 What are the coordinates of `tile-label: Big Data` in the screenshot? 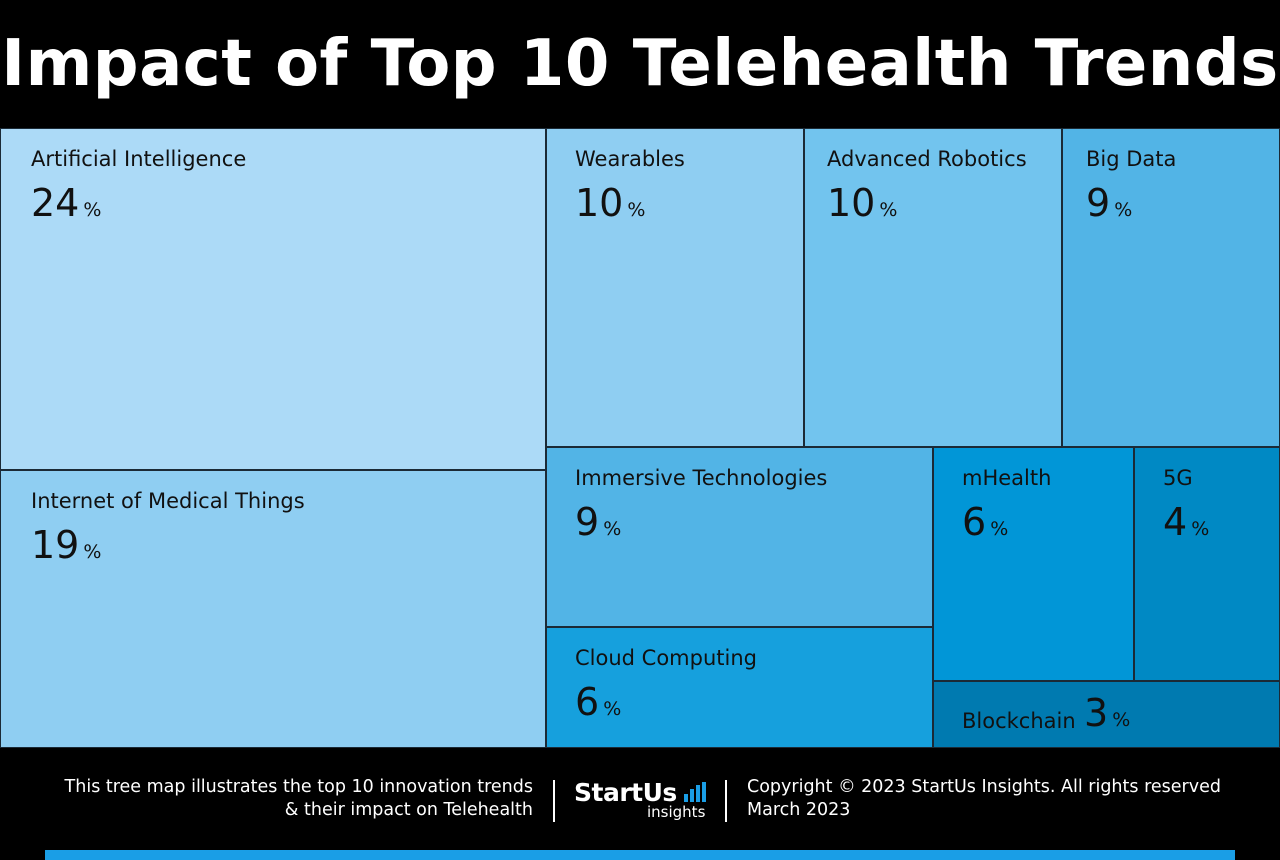 It's located at (1131, 159).